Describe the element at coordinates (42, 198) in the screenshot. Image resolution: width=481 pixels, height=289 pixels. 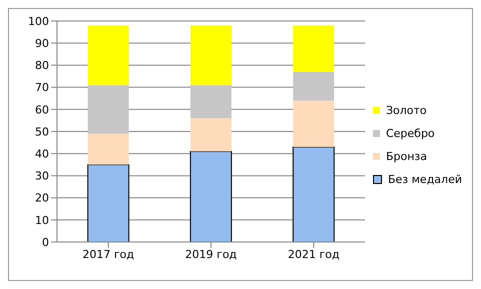
I see `y-tick-label: 20` at that location.